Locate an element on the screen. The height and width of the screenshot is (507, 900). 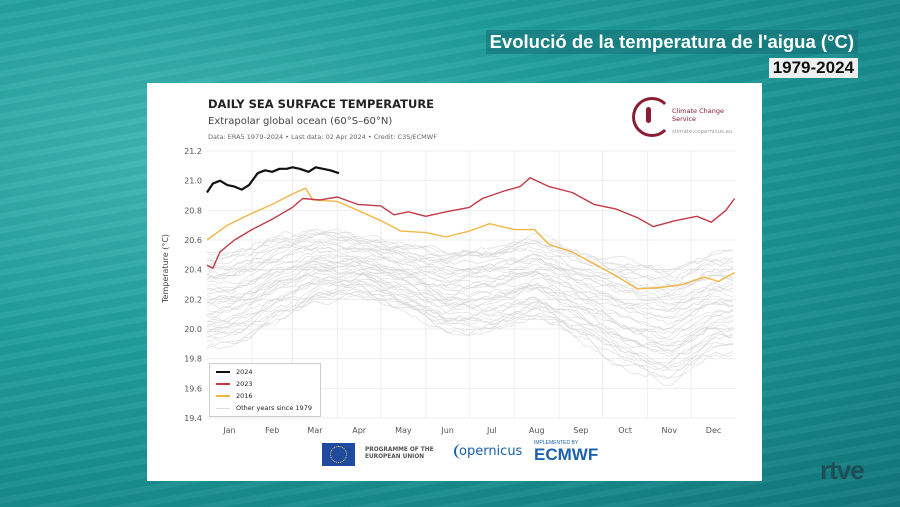
chart-title: DAILY SEA SURFACE TEMPERATURE is located at coordinates (321, 104).